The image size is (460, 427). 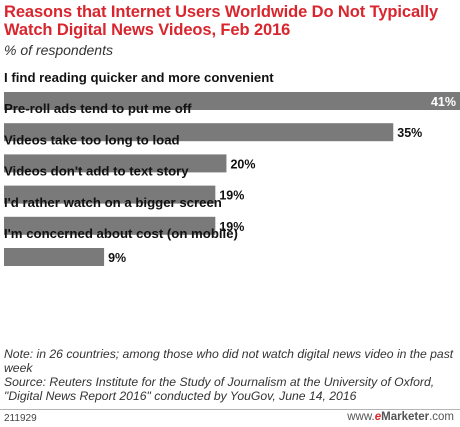 I want to click on brand-e: e, so click(x=378, y=417).